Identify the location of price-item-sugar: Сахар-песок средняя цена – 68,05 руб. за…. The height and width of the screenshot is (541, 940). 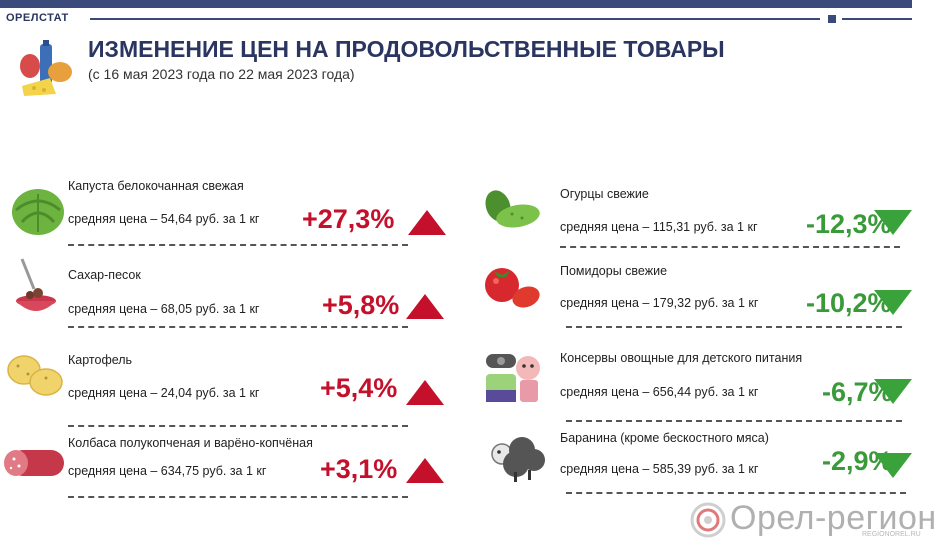
(222, 301).